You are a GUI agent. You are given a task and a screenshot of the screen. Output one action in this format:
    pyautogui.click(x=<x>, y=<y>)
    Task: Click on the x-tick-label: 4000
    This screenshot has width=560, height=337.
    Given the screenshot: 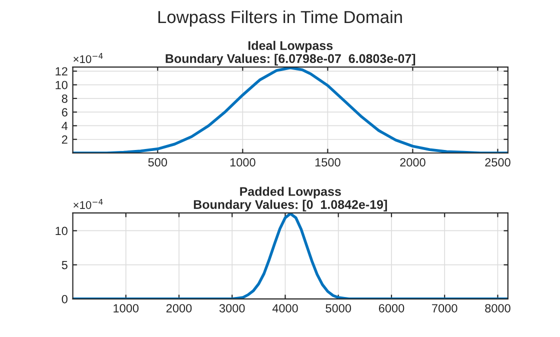 What is the action you would take?
    pyautogui.click(x=285, y=308)
    